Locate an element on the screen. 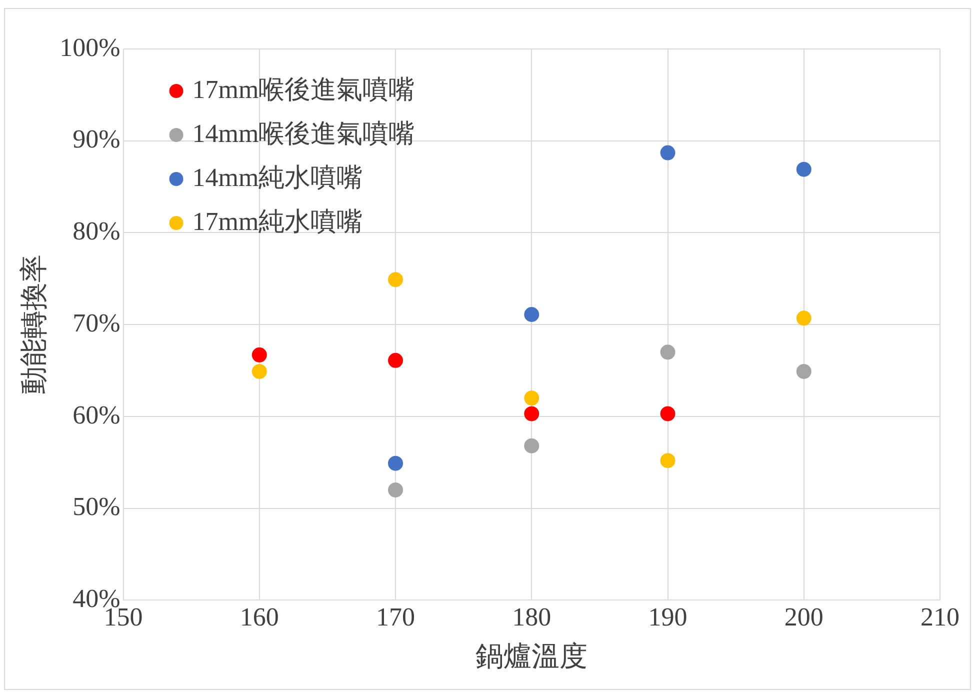  x-tick-label: 180 is located at coordinates (532, 617).